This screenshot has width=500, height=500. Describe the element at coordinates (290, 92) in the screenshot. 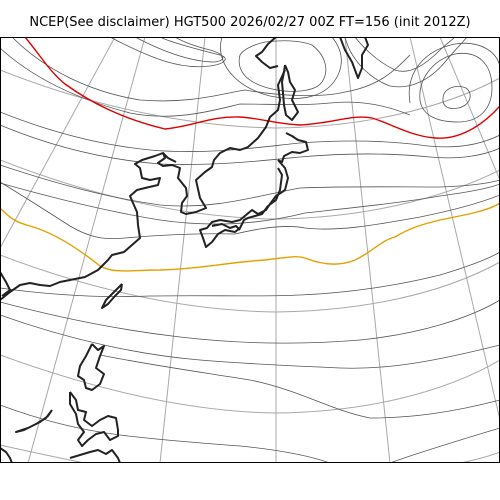

I see `coastline-sakhalin` at that location.